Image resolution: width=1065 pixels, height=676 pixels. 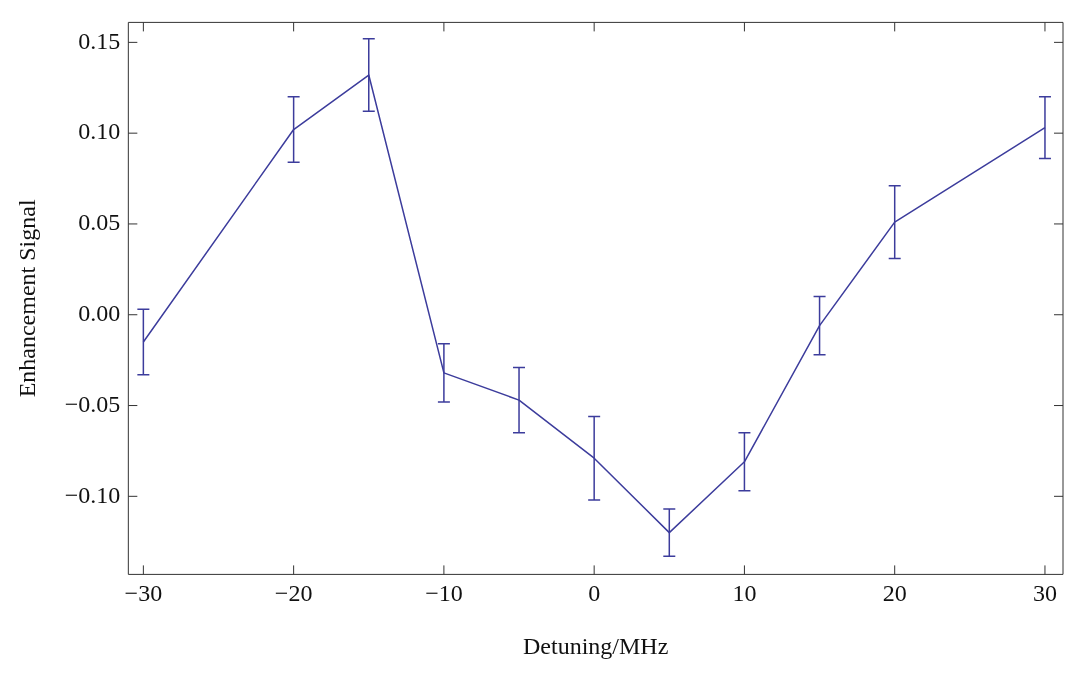 What do you see at coordinates (99, 222) in the screenshot?
I see `y-tick-label: 0.05` at bounding box center [99, 222].